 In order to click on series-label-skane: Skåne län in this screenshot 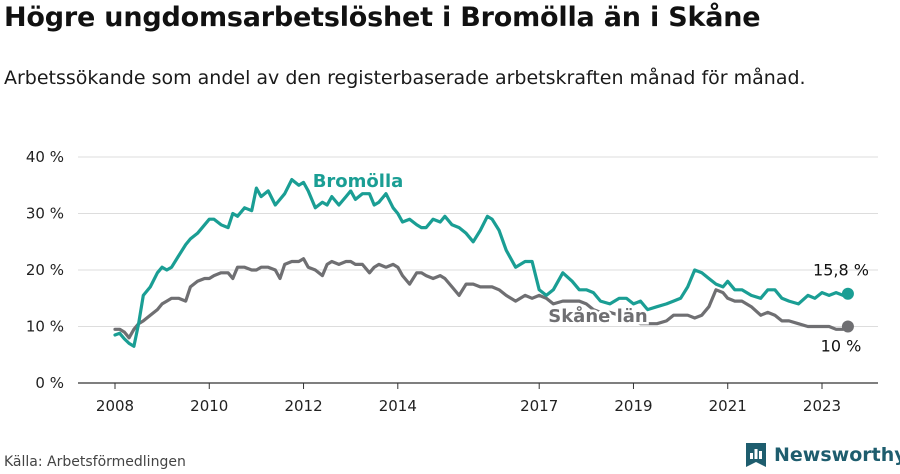, I will do `click(598, 316)`.